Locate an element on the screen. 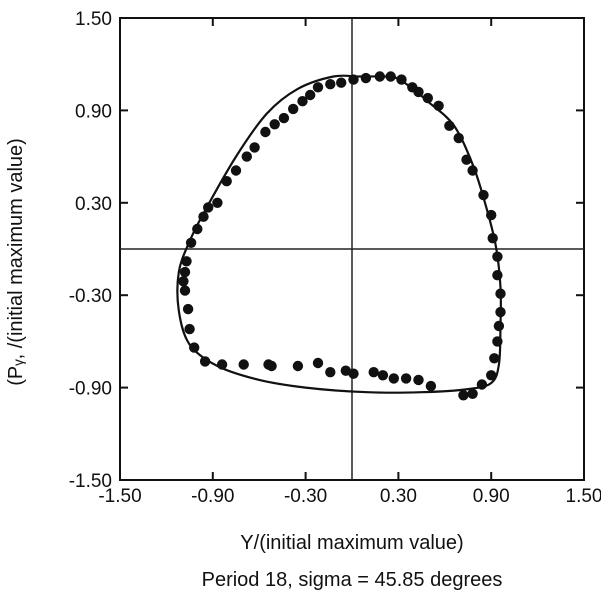  x-tick-labels: -1.50 -0.90 -0.30 0.30 0.90 1.50 is located at coordinates (349, 496).